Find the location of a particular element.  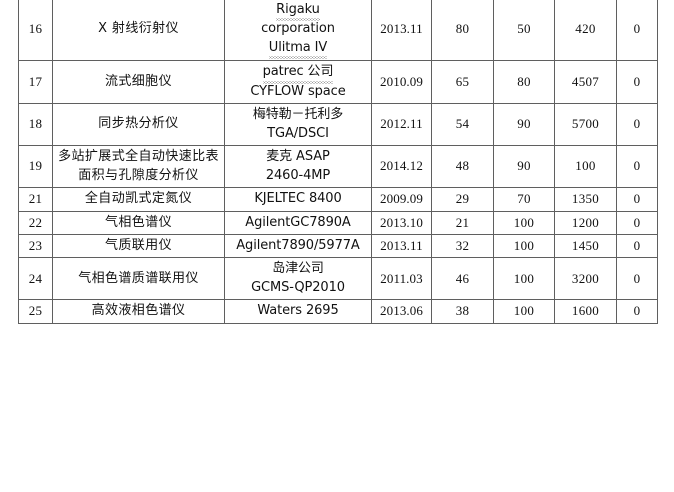

cell-purchase-date: 2013.06 is located at coordinates (401, 311).